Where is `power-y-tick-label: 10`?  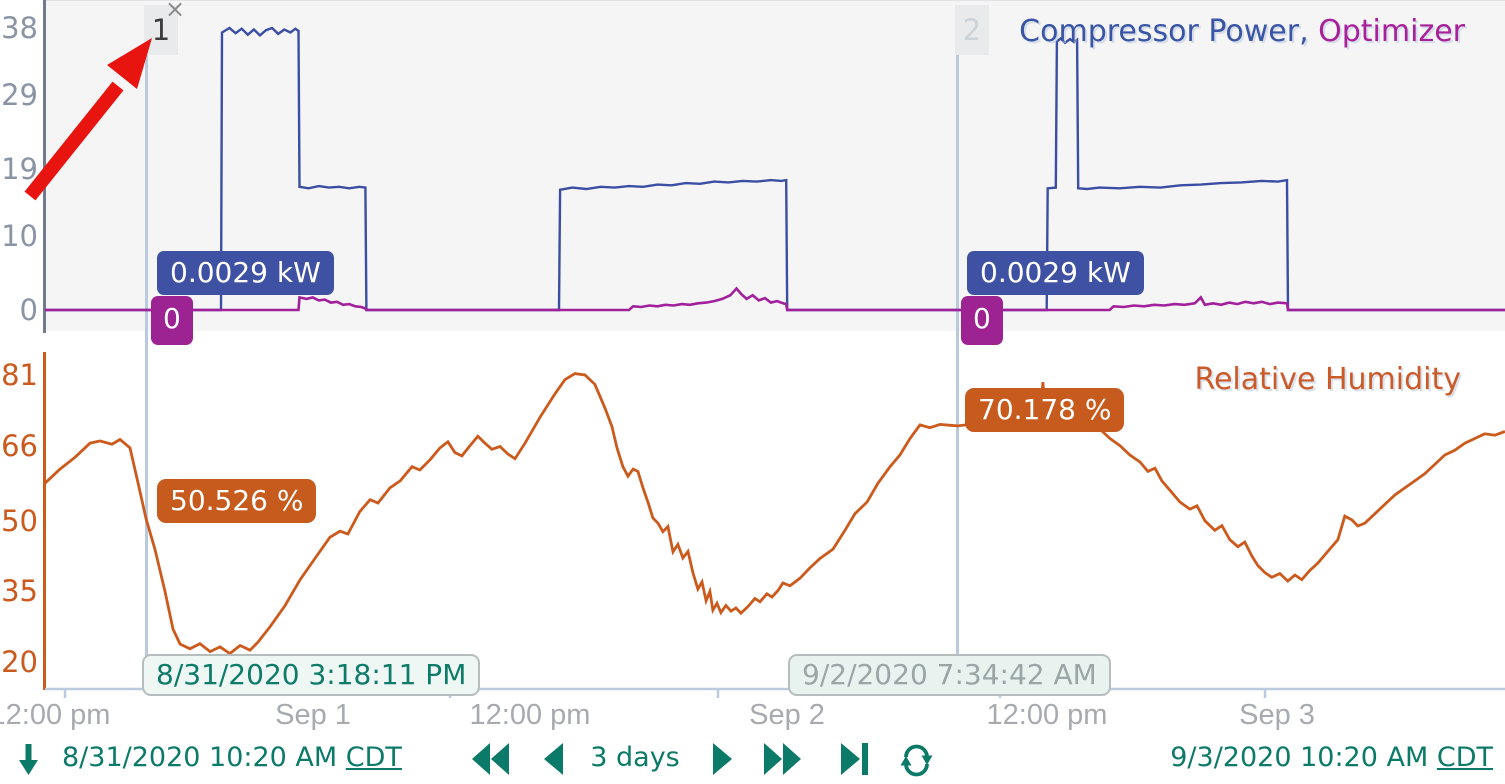
power-y-tick-label: 10 is located at coordinates (19, 235).